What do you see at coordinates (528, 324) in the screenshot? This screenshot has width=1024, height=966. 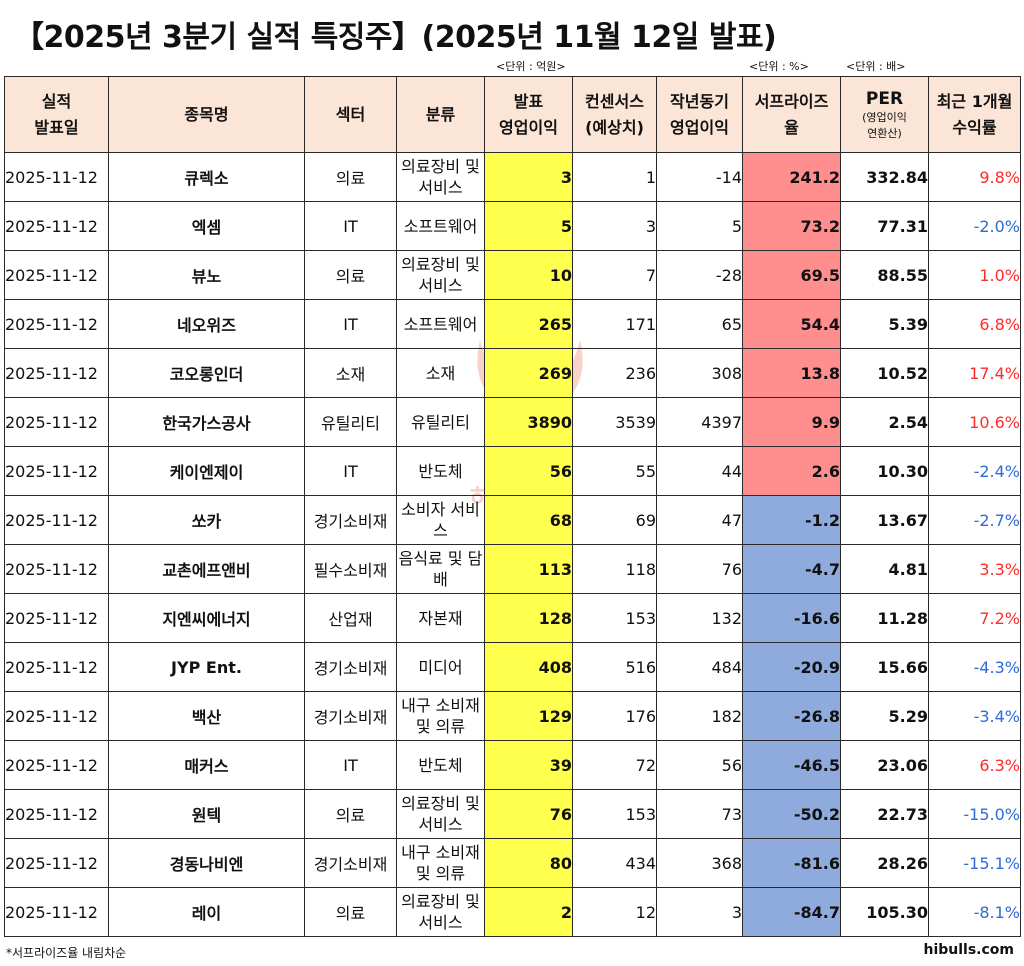 I see `cell-announced-op: 265` at bounding box center [528, 324].